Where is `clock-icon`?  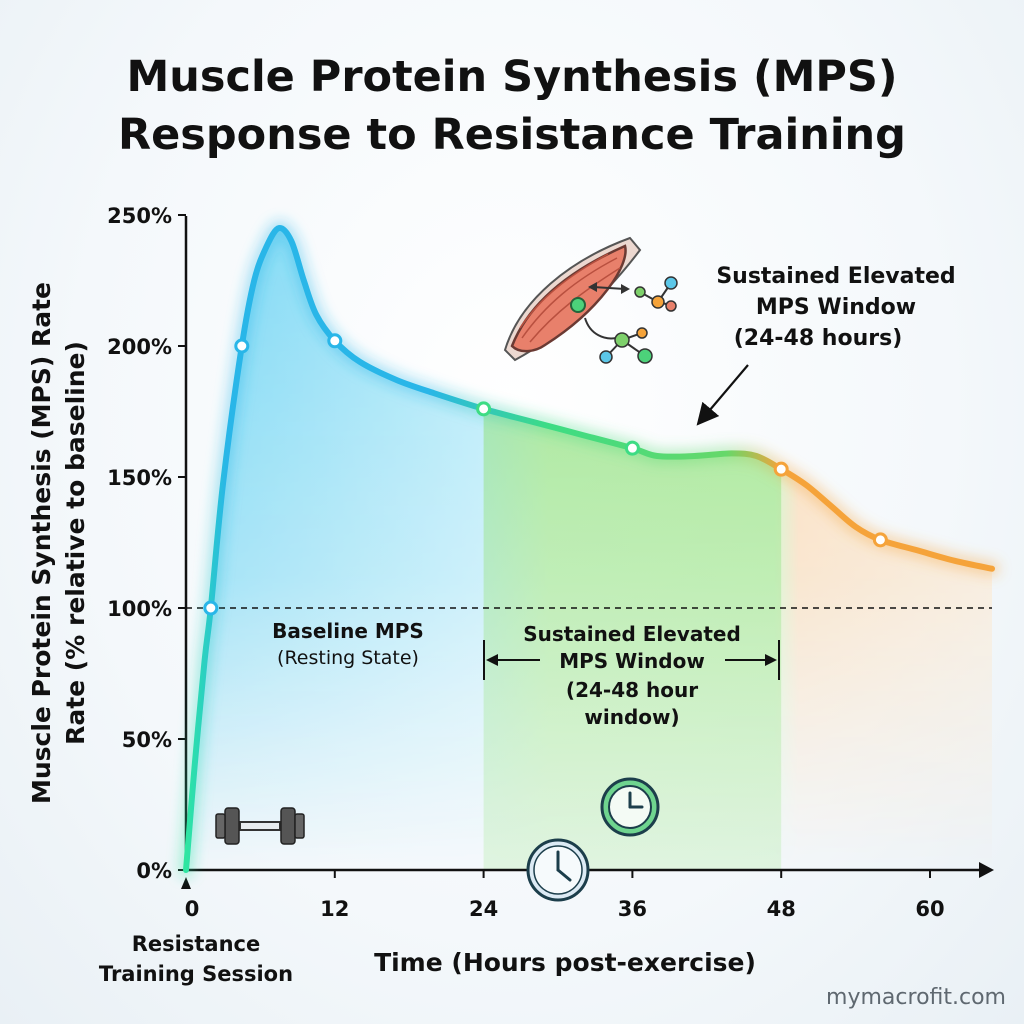 clock-icon is located at coordinates (558, 870).